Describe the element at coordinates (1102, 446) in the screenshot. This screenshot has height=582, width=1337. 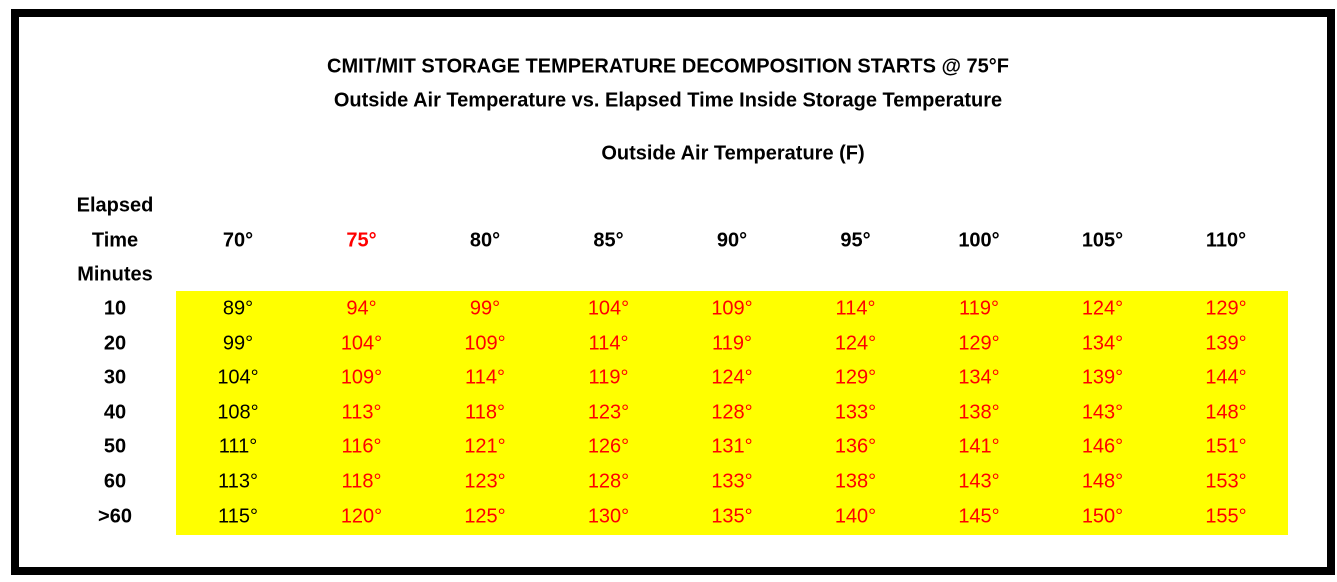
I see `table-cell: 146°` at that location.